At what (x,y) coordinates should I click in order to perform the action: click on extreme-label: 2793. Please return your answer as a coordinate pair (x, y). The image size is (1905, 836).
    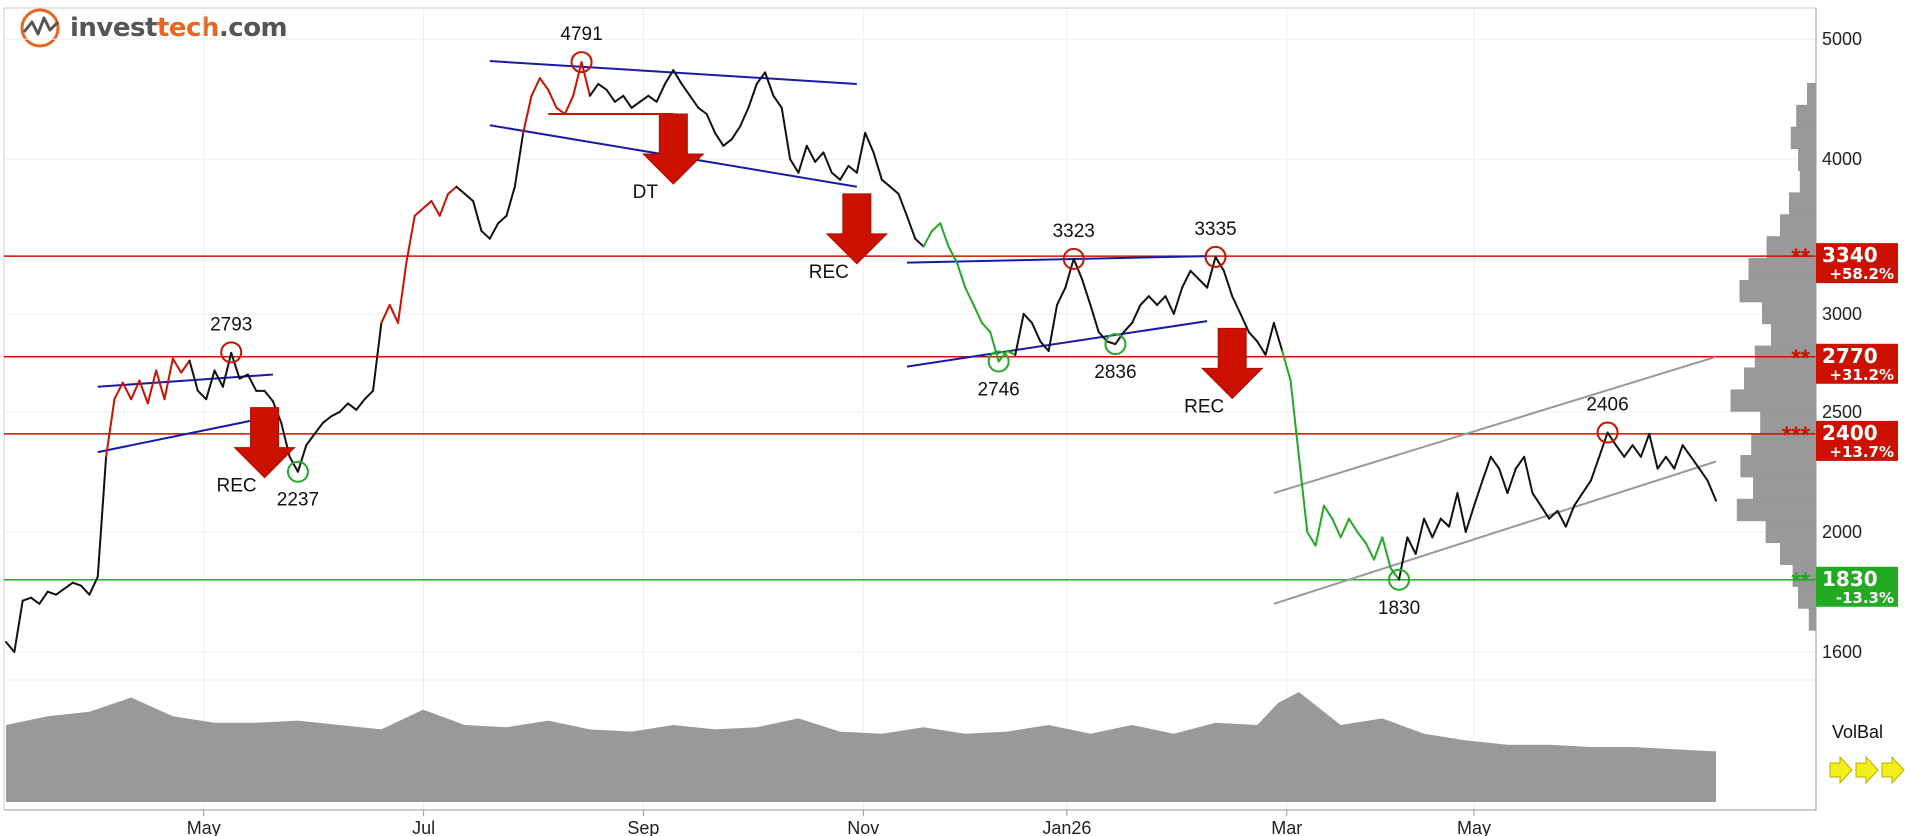
    Looking at the image, I should click on (231, 324).